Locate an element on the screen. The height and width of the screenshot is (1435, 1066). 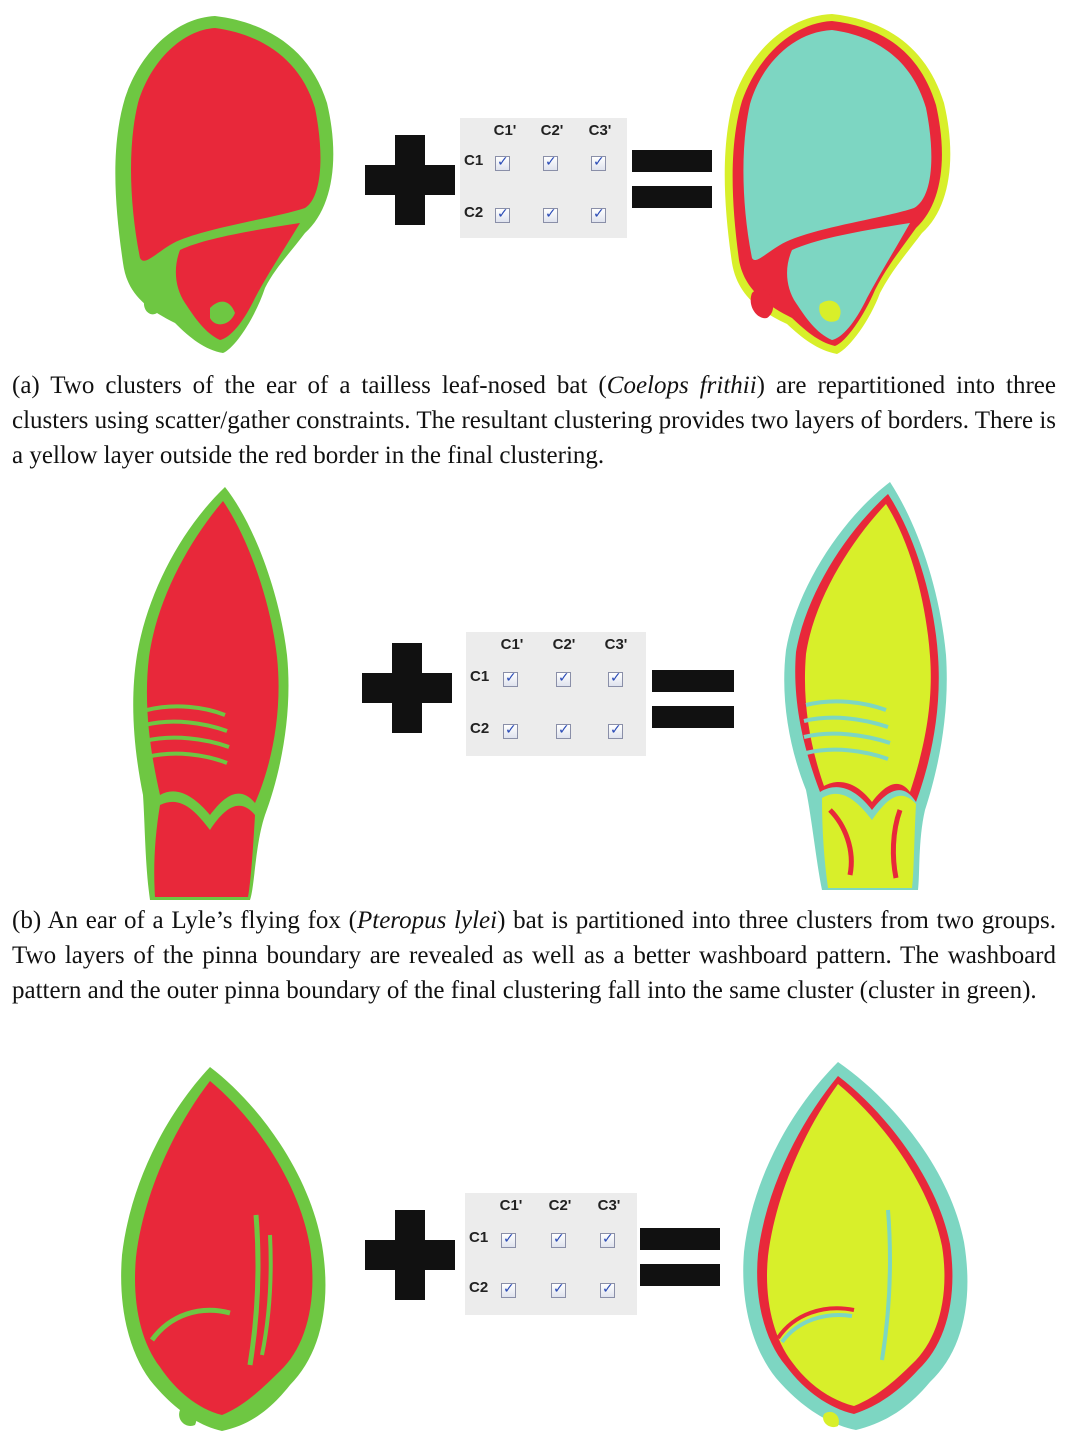
caption-b-prefix: (b) An ear of a Lyle’s flying fox ( is located at coordinates (184, 920).